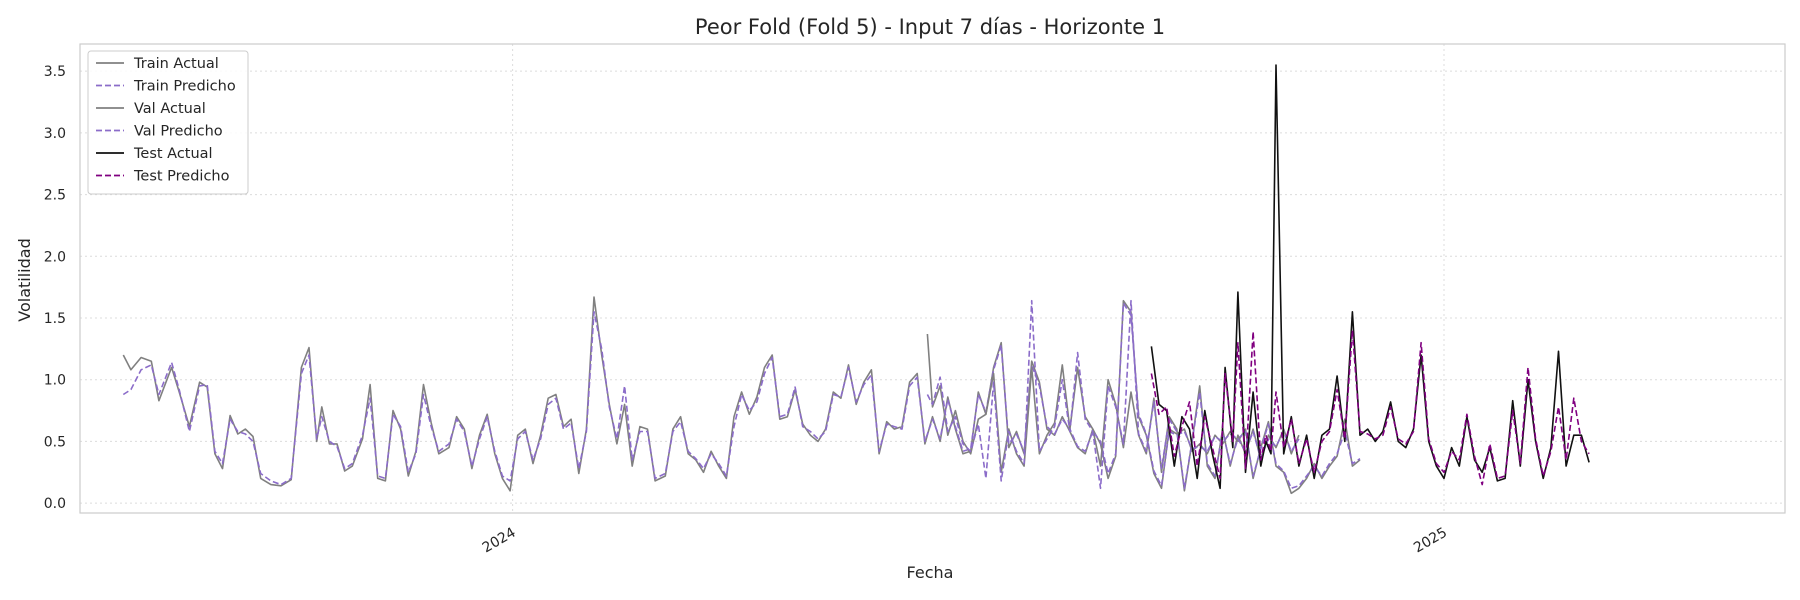 The height and width of the screenshot is (600, 1800). What do you see at coordinates (170, 109) in the screenshot?
I see `legend-label: Val Actual` at bounding box center [170, 109].